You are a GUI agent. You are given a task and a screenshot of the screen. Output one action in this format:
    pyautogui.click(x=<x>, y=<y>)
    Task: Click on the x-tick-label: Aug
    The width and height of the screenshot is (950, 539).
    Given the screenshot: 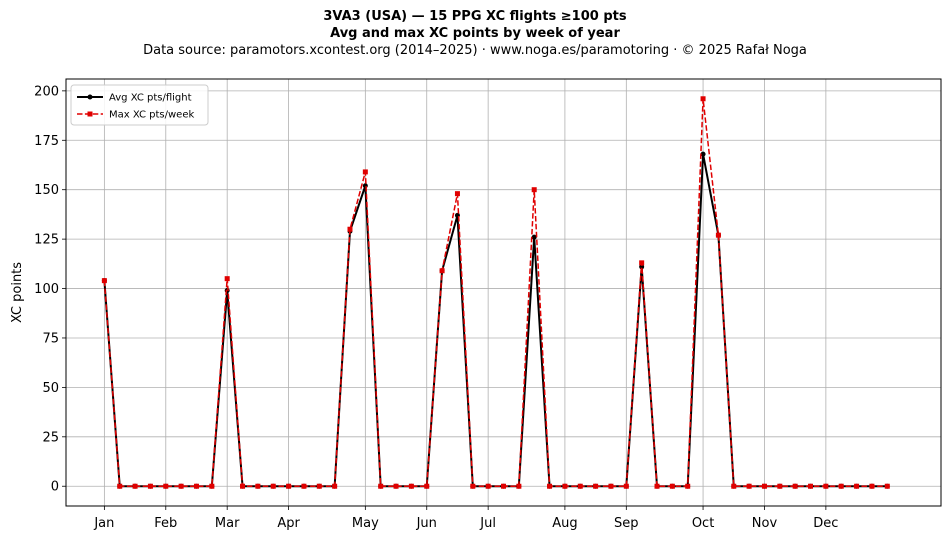 What is the action you would take?
    pyautogui.click(x=564, y=523)
    